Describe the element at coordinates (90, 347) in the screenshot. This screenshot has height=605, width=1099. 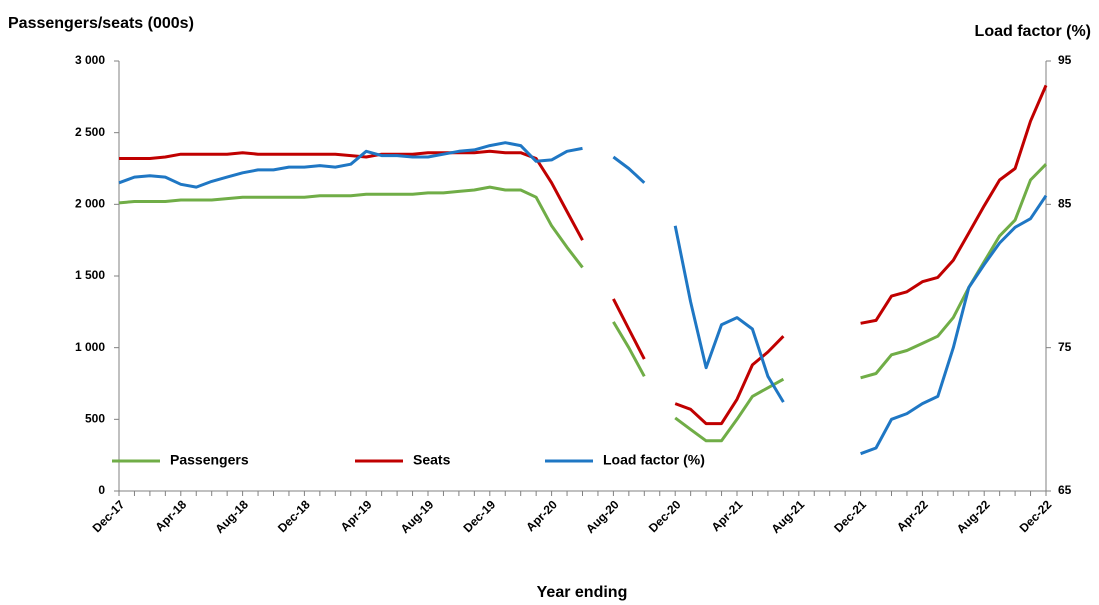
I see `y-tick-label: 1 000` at that location.